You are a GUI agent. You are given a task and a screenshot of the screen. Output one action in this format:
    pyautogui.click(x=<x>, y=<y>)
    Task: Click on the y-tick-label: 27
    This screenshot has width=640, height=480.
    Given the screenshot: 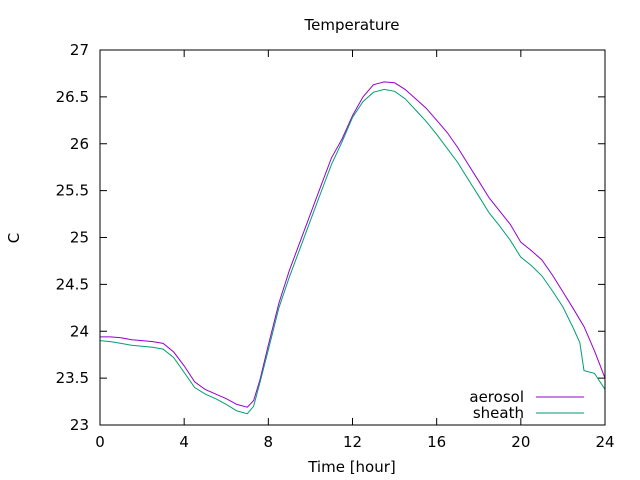 What is the action you would take?
    pyautogui.click(x=79, y=50)
    